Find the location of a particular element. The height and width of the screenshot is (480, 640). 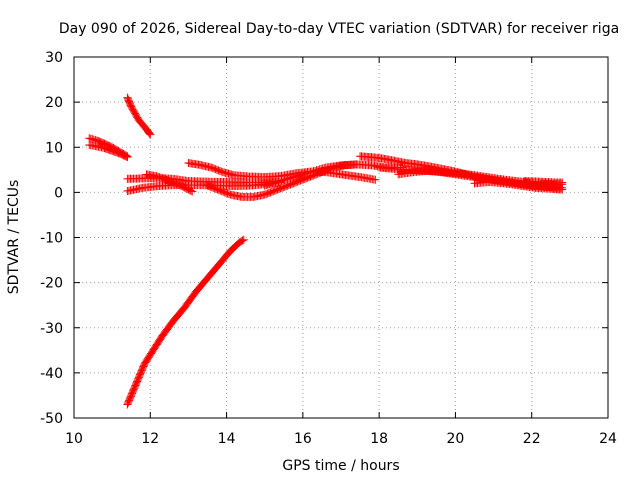

y-axis-title: SDTVAR / TECUs is located at coordinates (14, 237).